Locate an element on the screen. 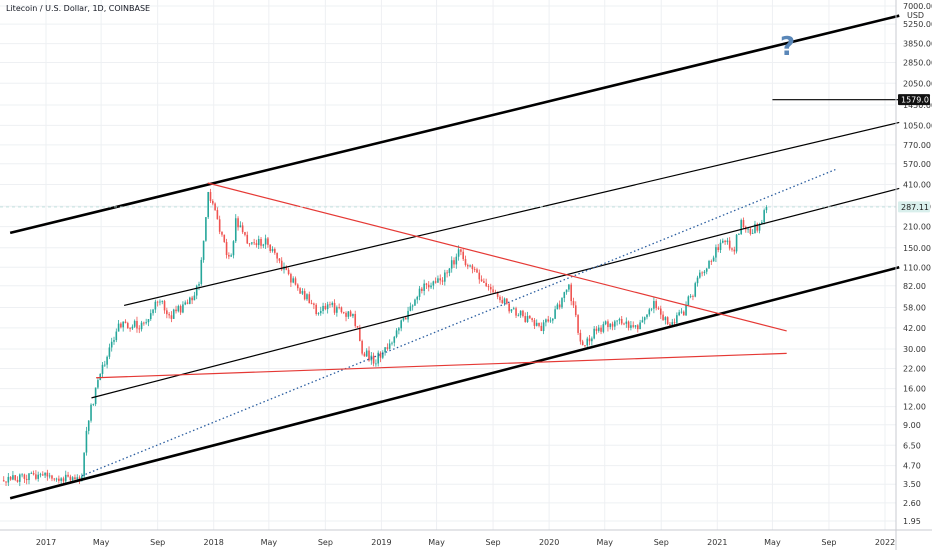 The width and height of the screenshot is (932, 550). y-tick-label: 9.00 is located at coordinates (912, 425).